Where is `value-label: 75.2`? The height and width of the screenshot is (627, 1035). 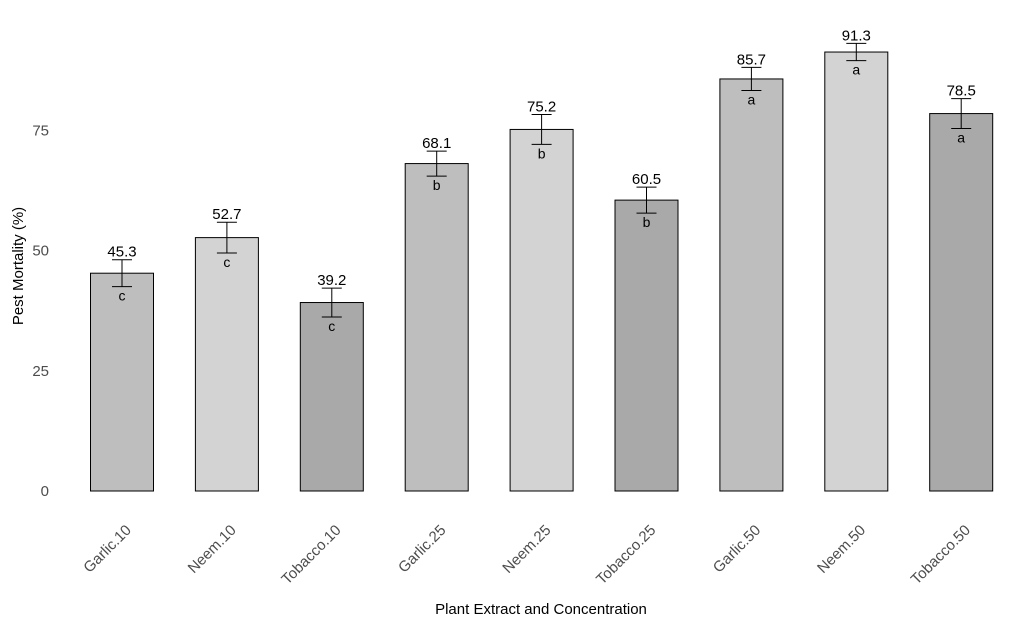
value-label: 75.2 is located at coordinates (541, 107).